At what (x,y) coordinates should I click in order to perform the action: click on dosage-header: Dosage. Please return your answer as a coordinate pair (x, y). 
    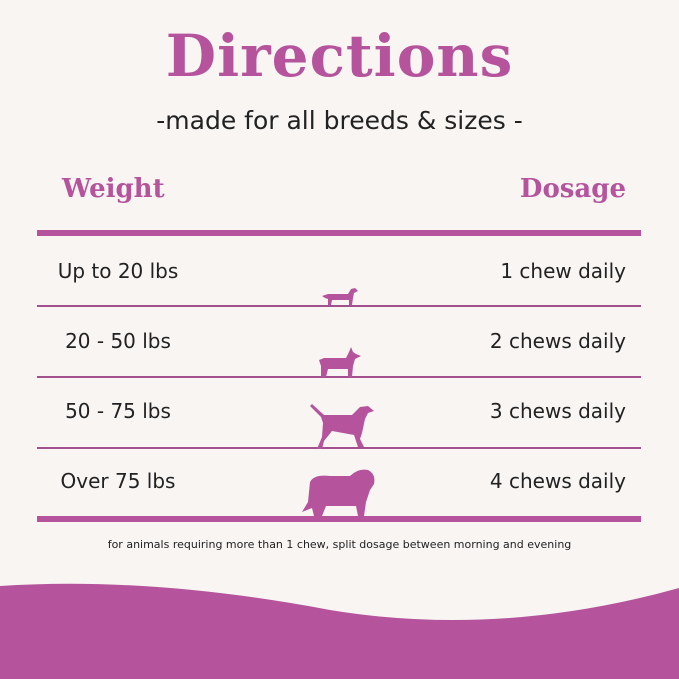
    Looking at the image, I should click on (572, 189).